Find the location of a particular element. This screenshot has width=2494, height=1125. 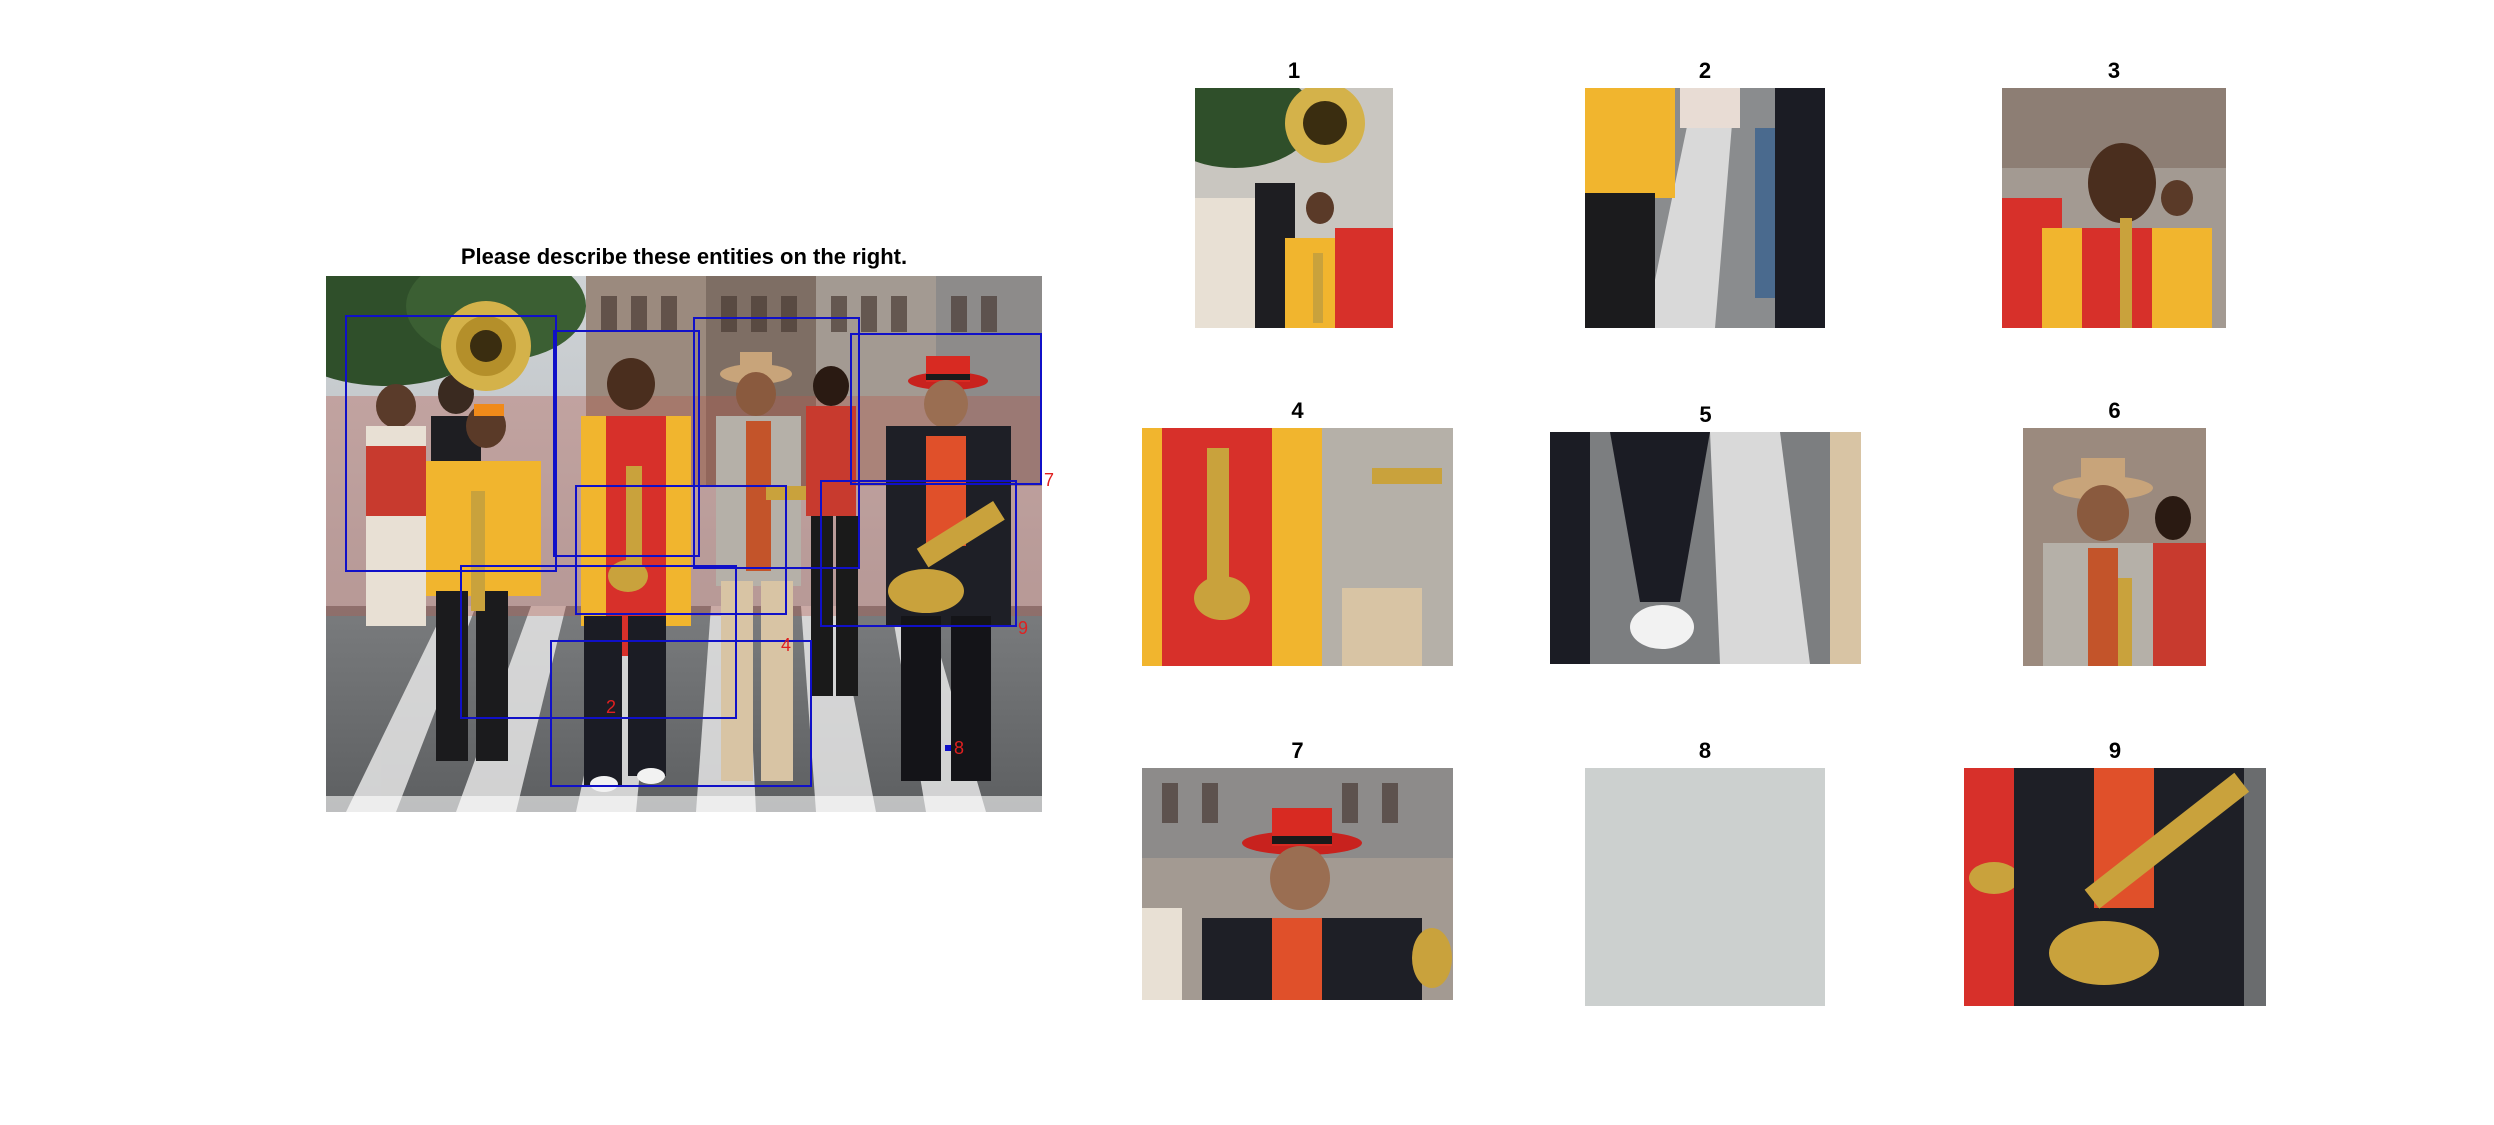

region-boxes is located at coordinates (693, 551).